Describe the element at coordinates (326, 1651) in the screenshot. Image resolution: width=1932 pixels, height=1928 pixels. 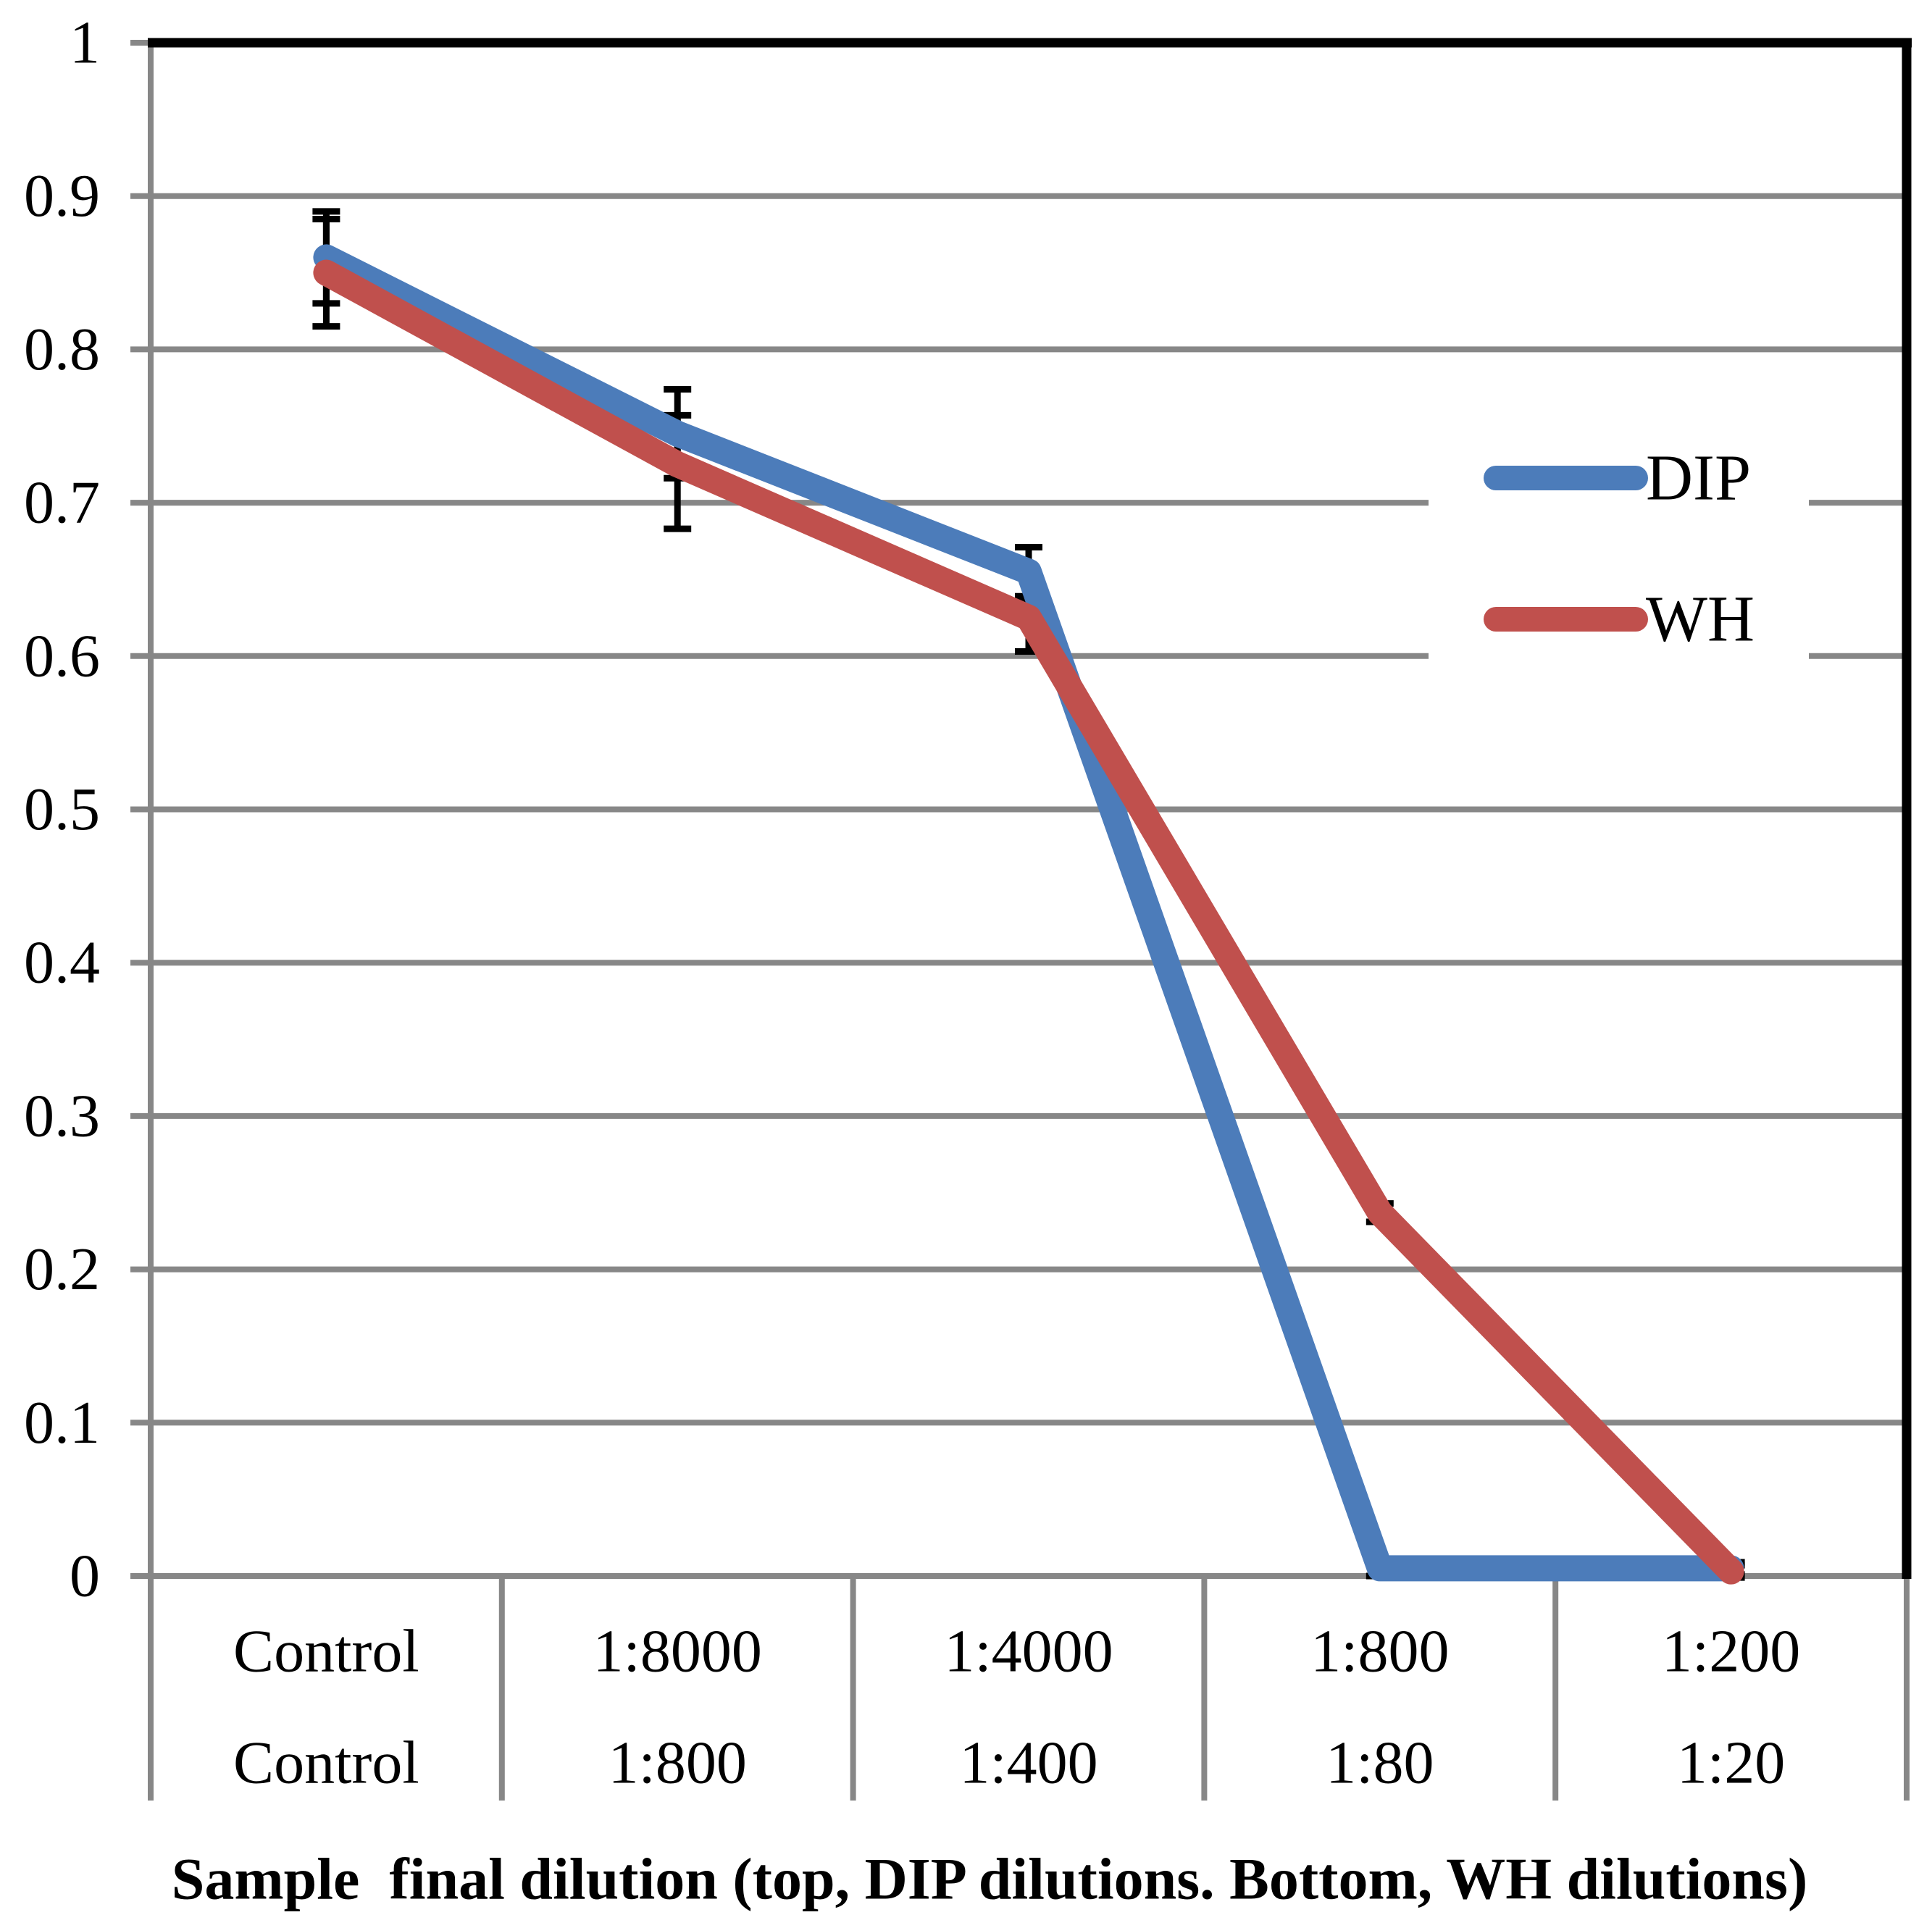
I see `x-category-label-row1: Control` at that location.